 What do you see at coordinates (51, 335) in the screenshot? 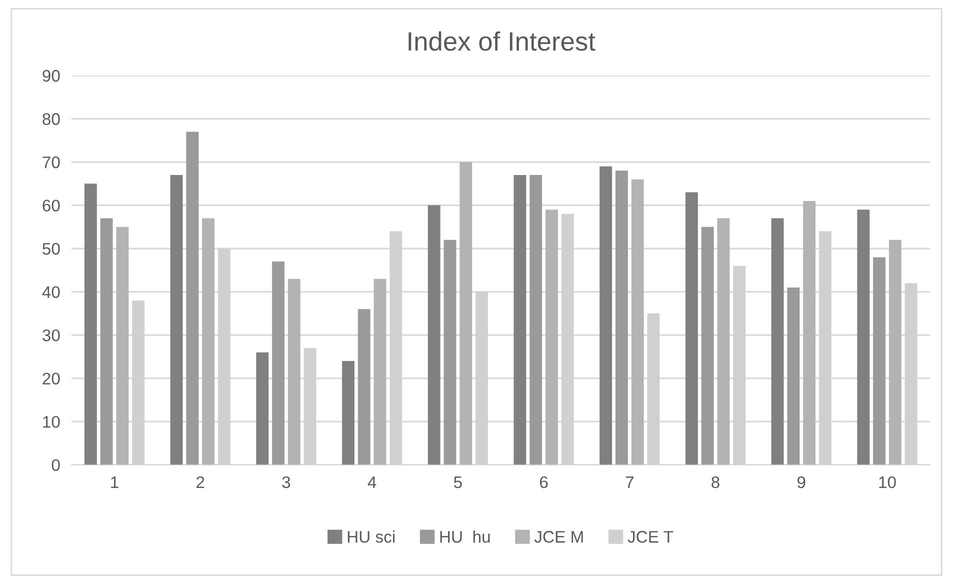
I see `y-tick-label: 30` at bounding box center [51, 335].